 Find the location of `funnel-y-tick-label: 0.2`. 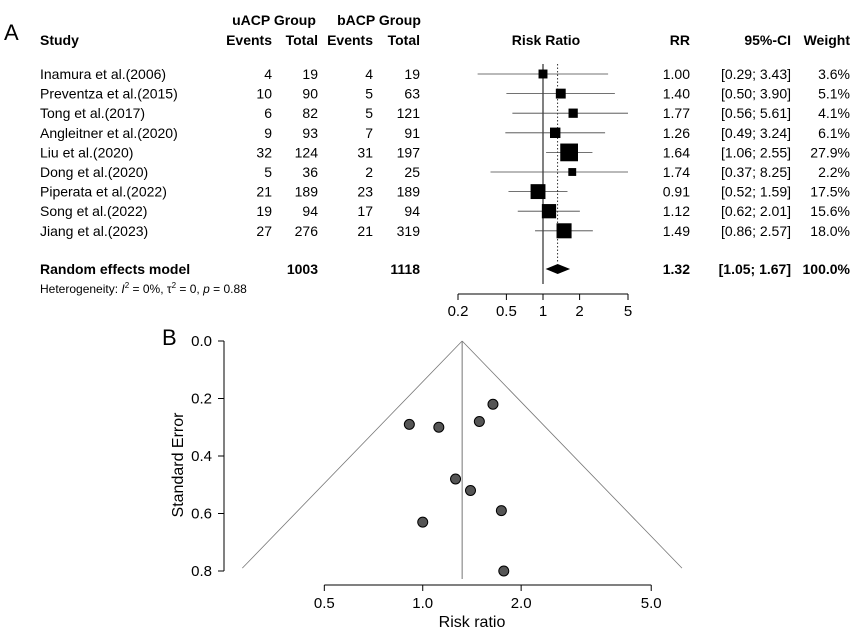

funnel-y-tick-label: 0.2 is located at coordinates (201, 399).